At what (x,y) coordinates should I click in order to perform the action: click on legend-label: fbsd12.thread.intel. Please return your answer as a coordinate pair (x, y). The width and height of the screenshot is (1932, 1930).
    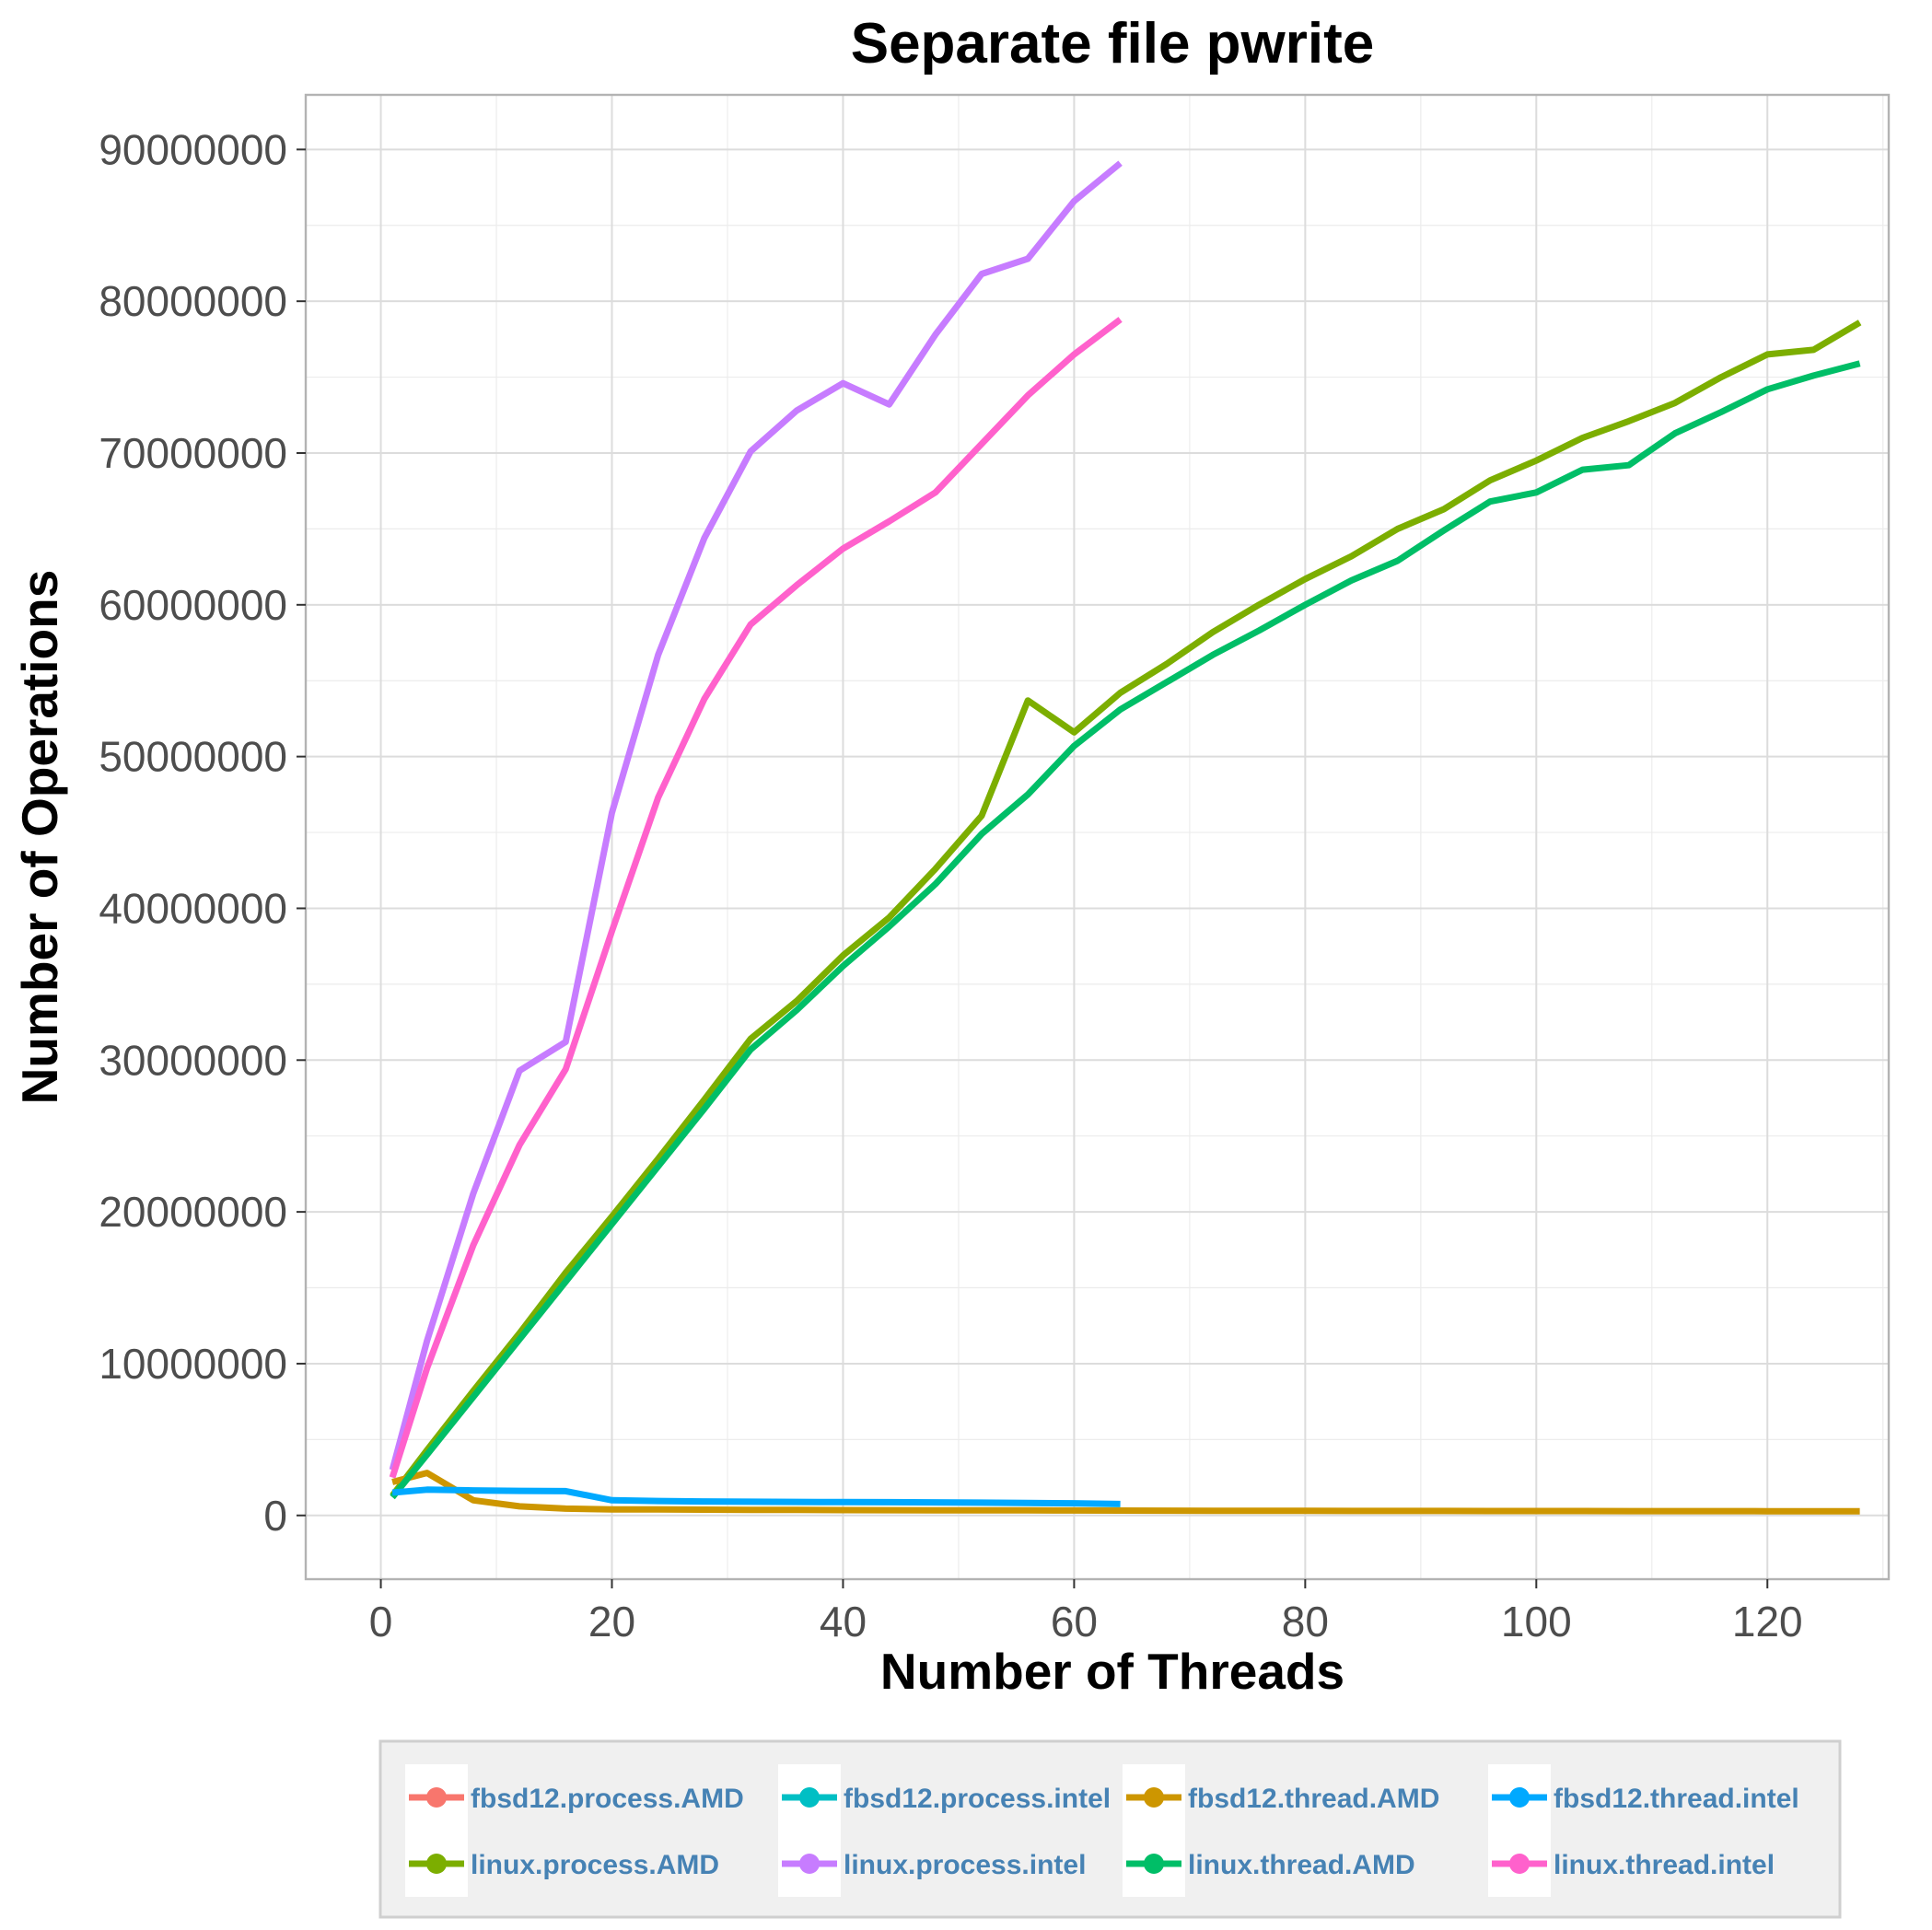
    Looking at the image, I should click on (1676, 1799).